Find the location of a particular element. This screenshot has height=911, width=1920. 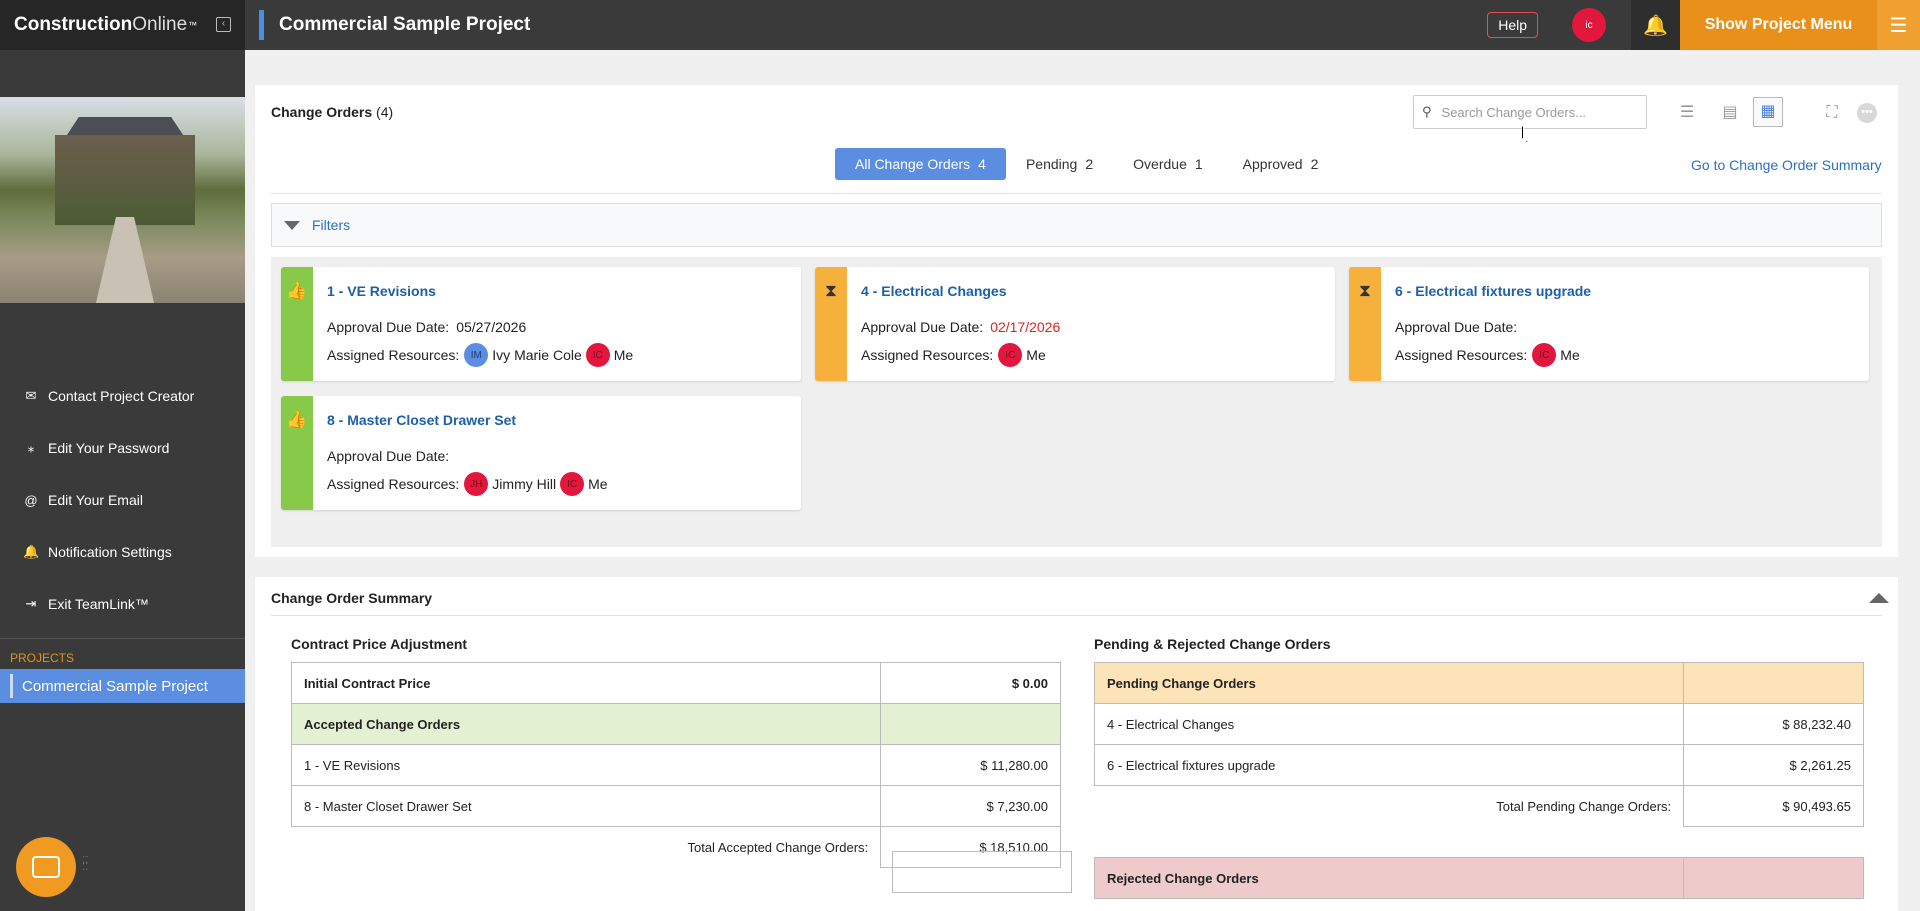

tab-all-change-orders: All Change Orders 4 is located at coordinates (920, 164).